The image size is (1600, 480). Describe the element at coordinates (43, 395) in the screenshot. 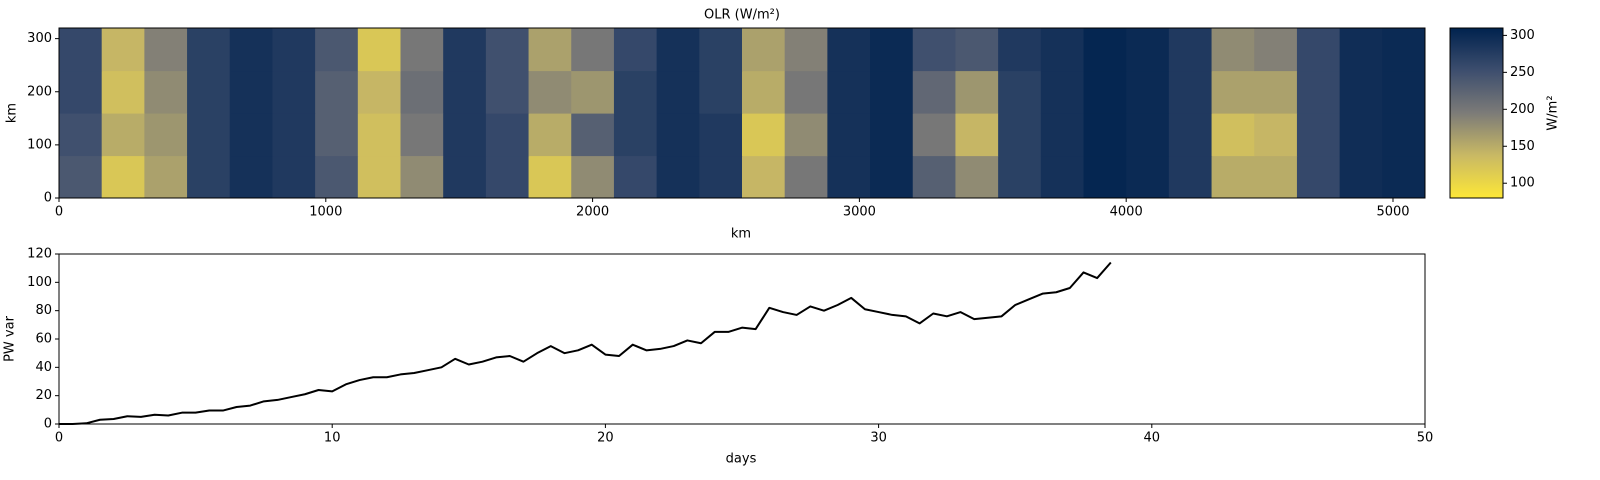

I see `y-tick-label: 20` at that location.